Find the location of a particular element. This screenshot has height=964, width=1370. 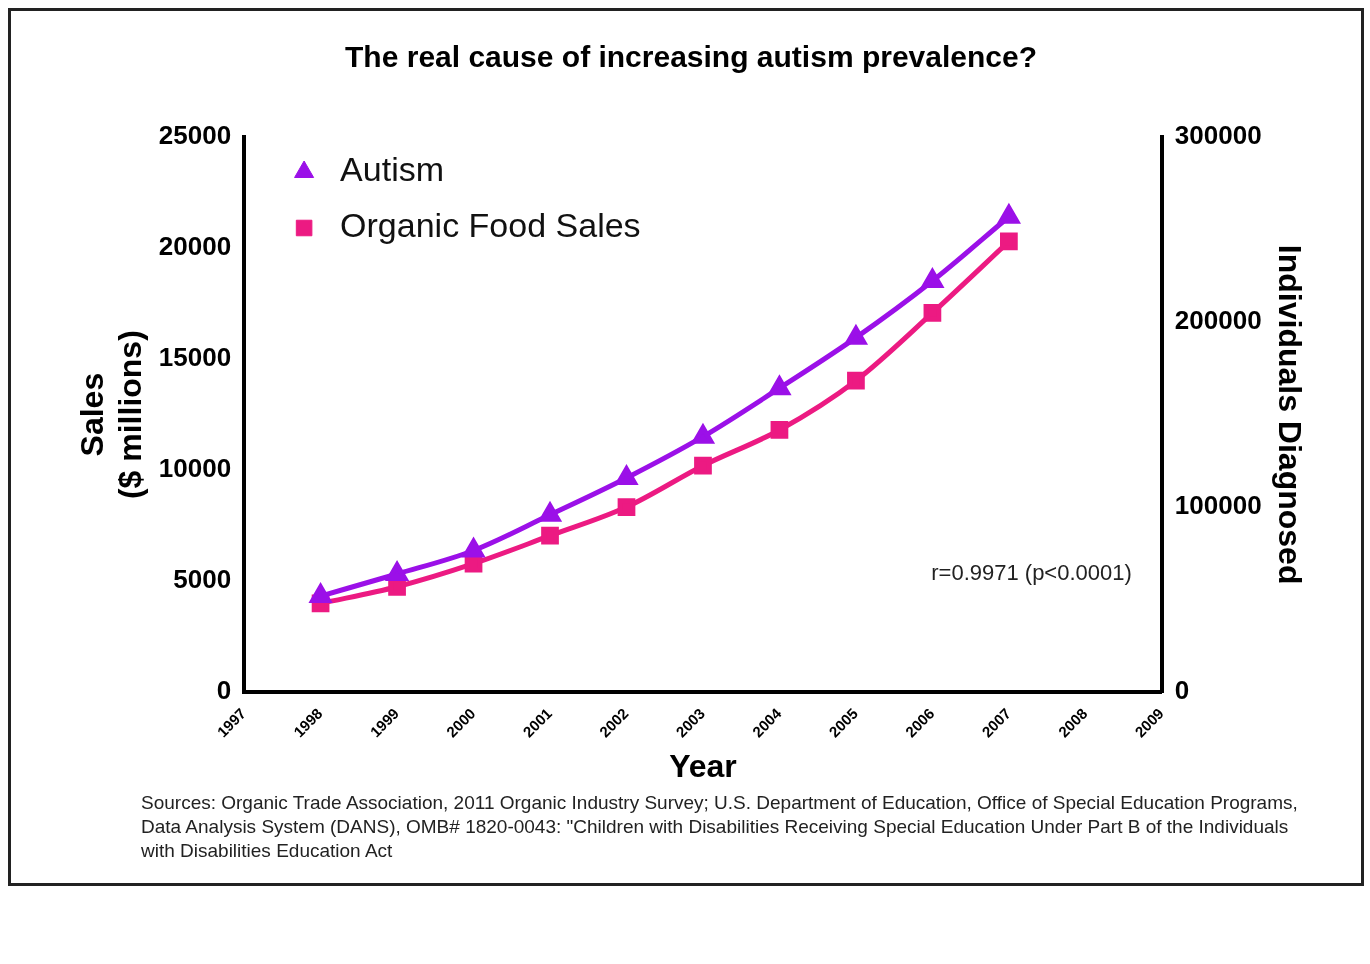

legend-label: Autism is located at coordinates (392, 169).